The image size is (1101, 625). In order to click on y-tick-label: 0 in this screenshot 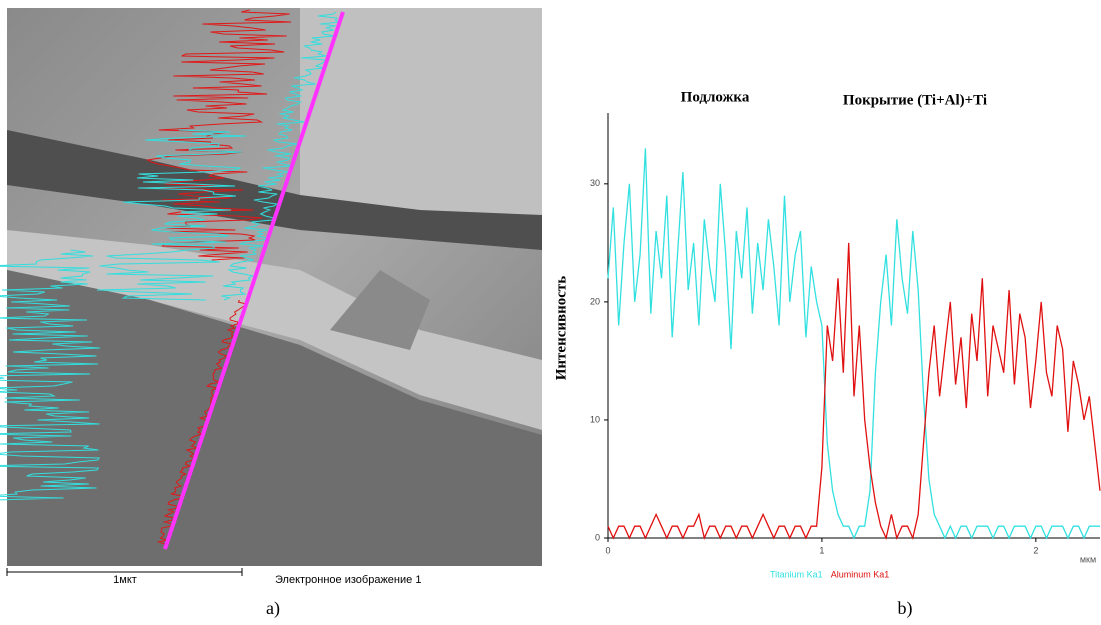, I will do `click(597, 537)`.